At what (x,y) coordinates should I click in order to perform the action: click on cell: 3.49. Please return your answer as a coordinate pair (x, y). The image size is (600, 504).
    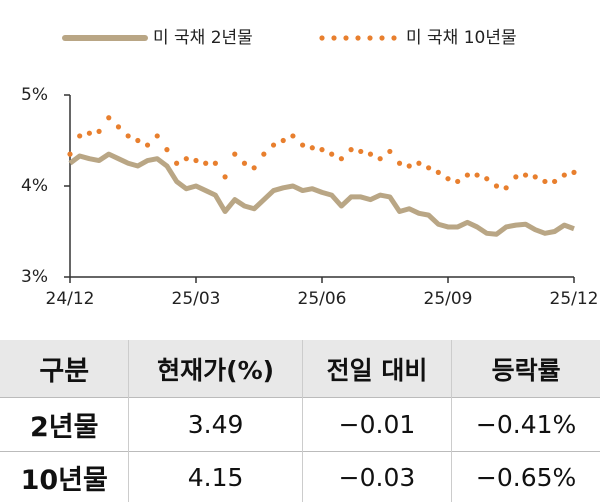
    Looking at the image, I should click on (215, 424).